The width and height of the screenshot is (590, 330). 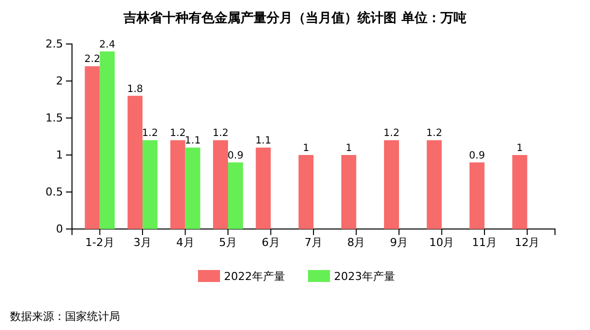 What do you see at coordinates (59, 155) in the screenshot?
I see `y-tick-label: 1` at bounding box center [59, 155].